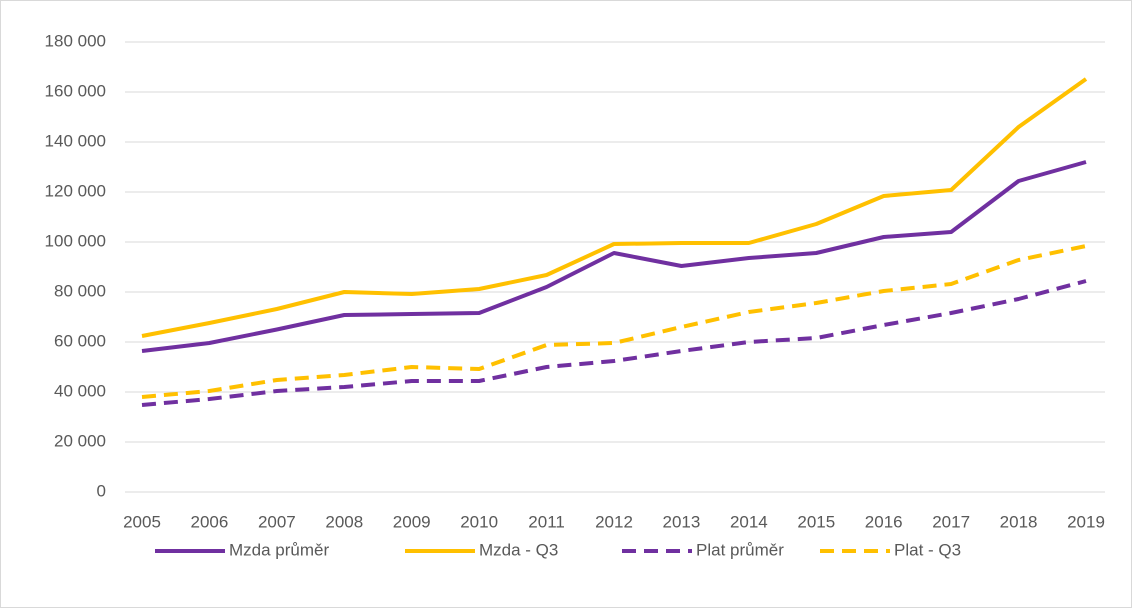 The width and height of the screenshot is (1132, 608). What do you see at coordinates (75, 190) in the screenshot?
I see `y-tick-label: 120 000` at bounding box center [75, 190].